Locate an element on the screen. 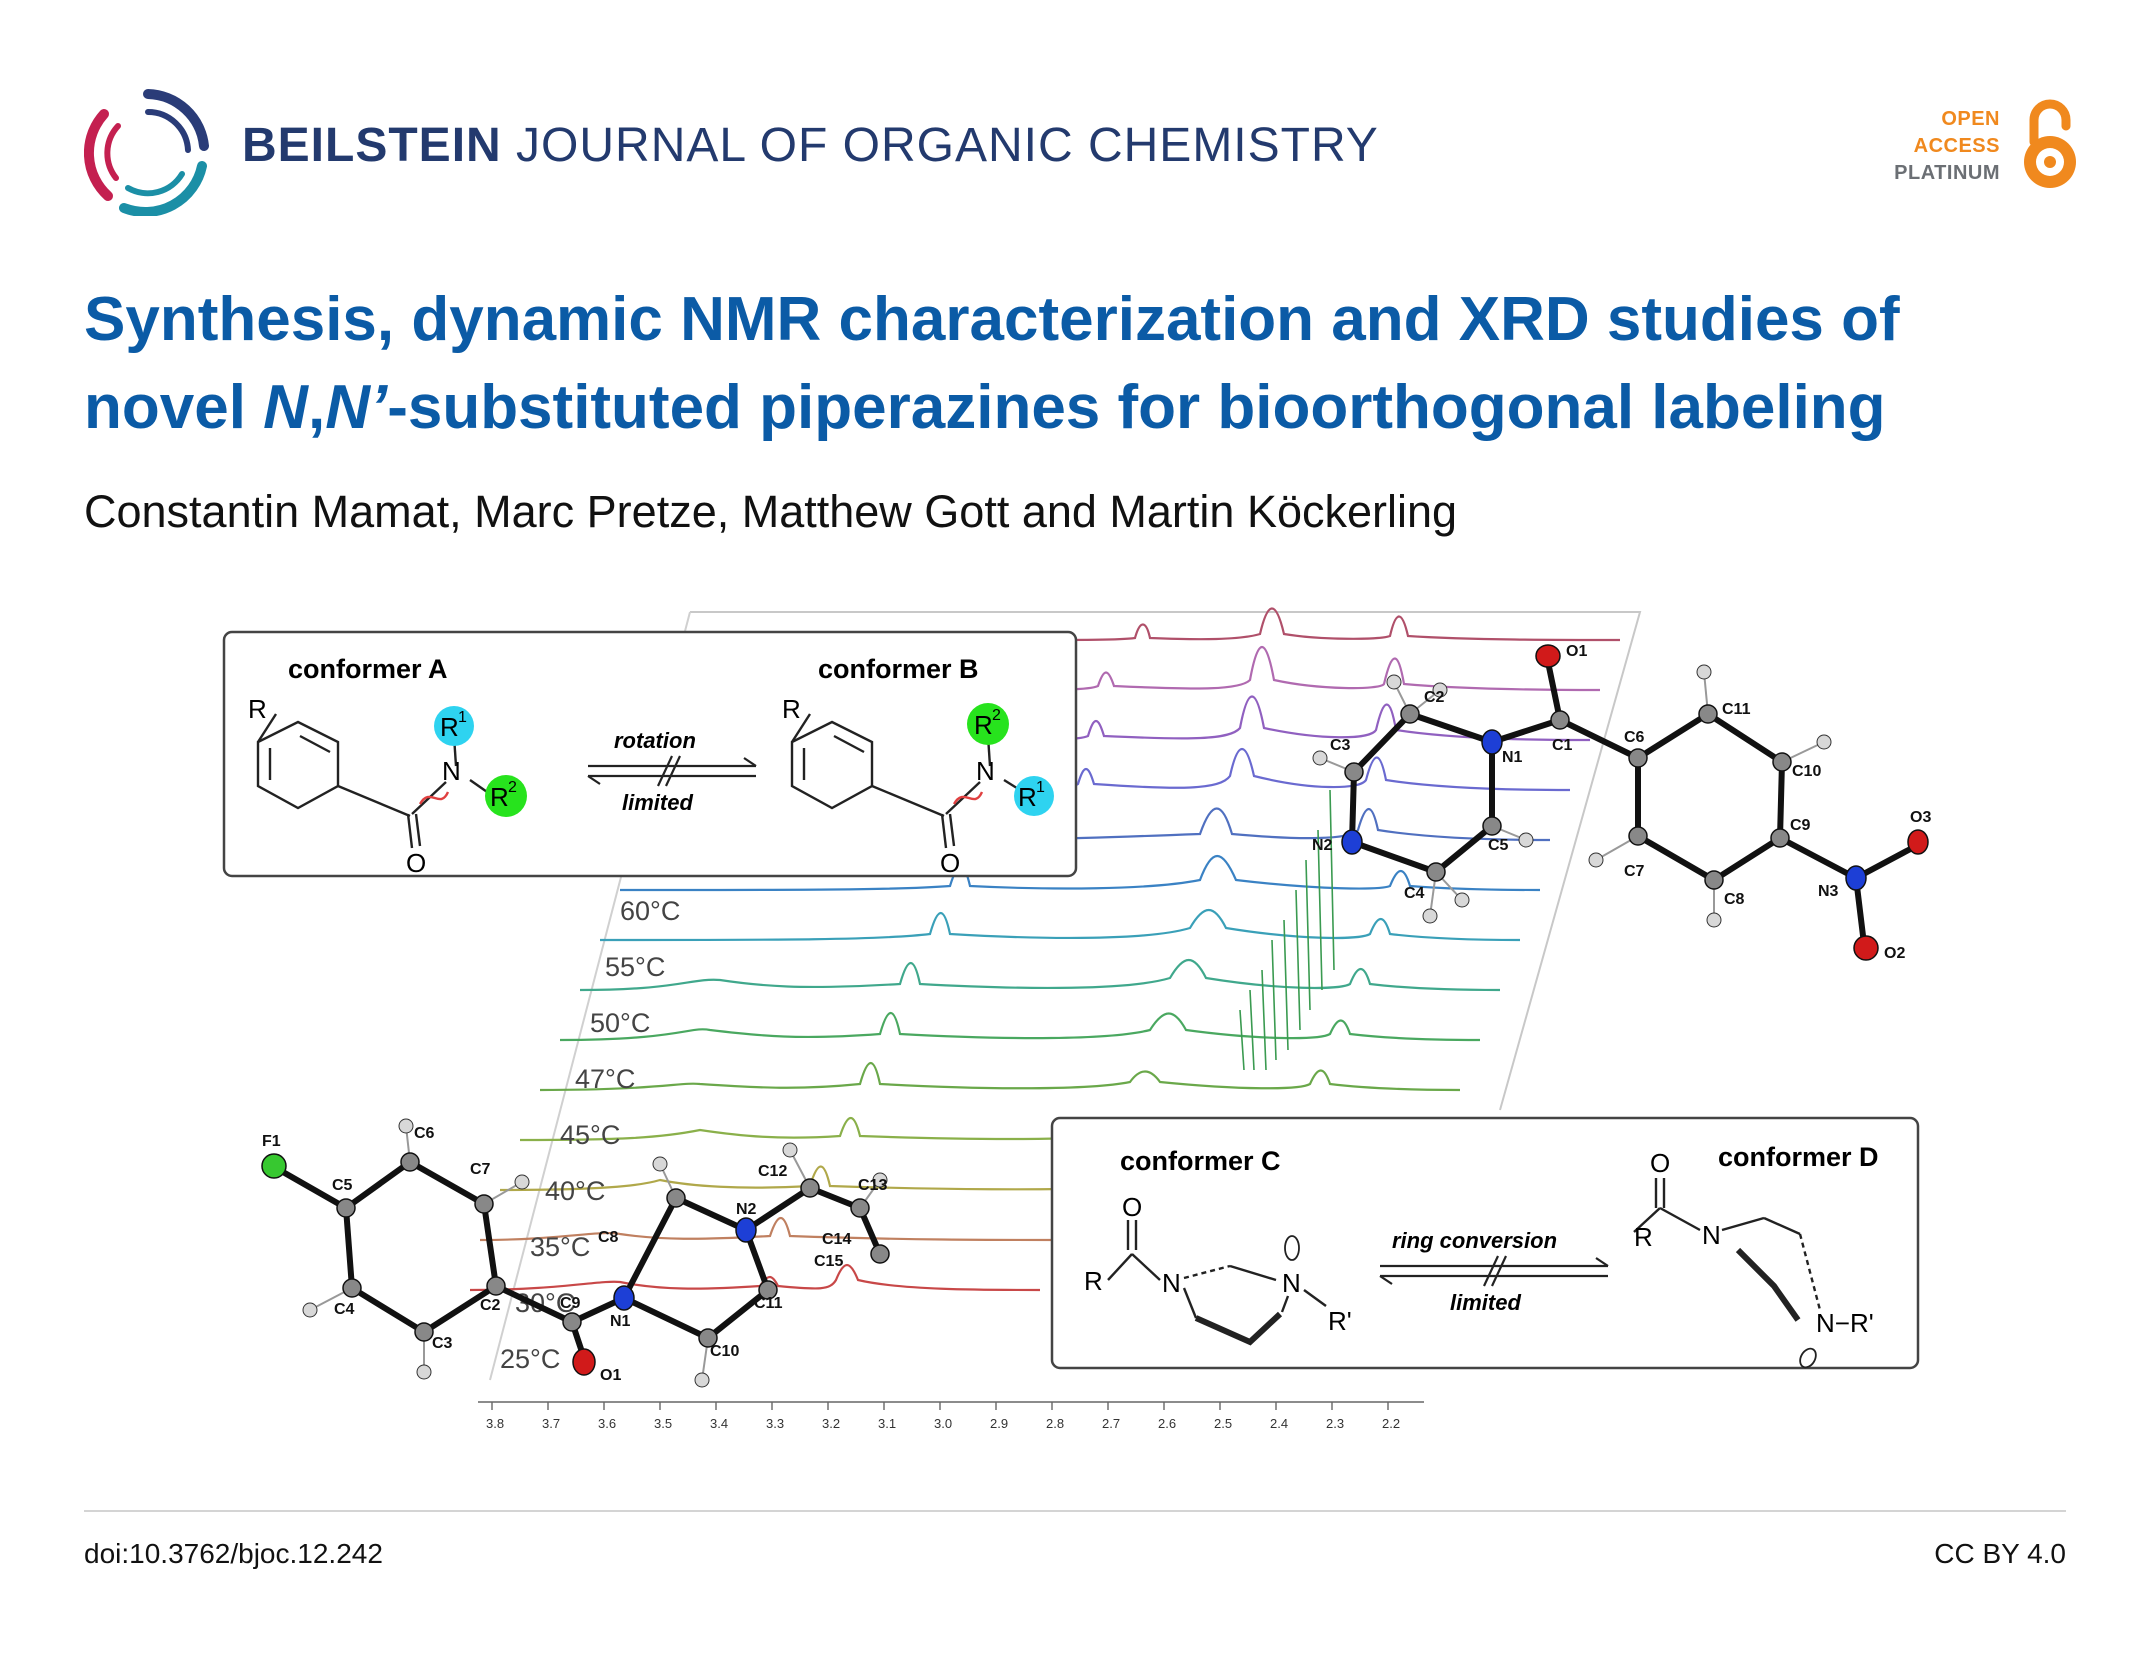  ring-conversion-arrows is located at coordinates (1494, 1271).